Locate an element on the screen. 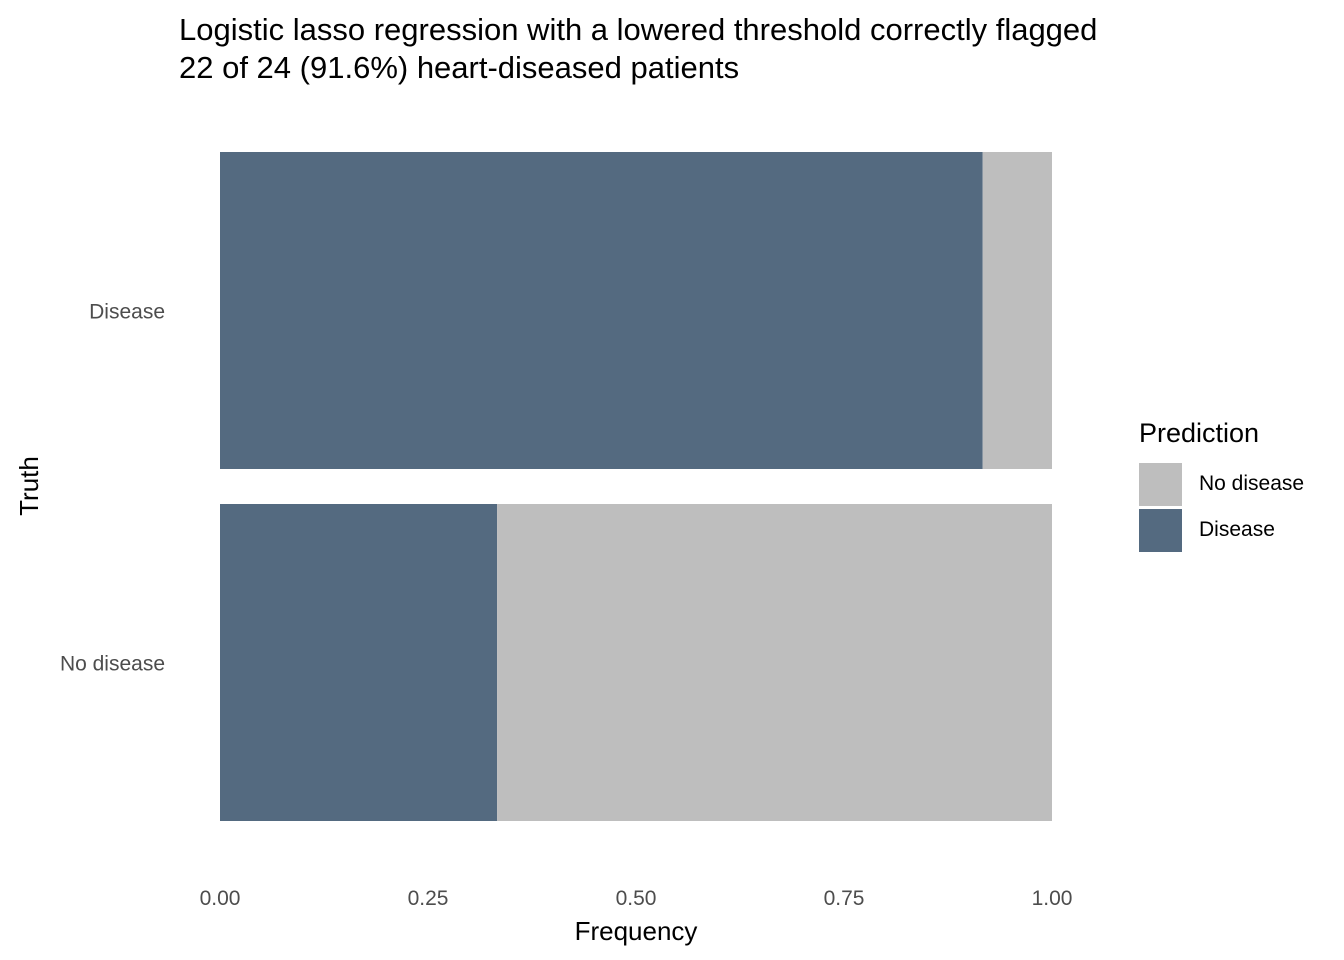 The image size is (1344, 960). y-tick-label: Disease is located at coordinates (127, 312).